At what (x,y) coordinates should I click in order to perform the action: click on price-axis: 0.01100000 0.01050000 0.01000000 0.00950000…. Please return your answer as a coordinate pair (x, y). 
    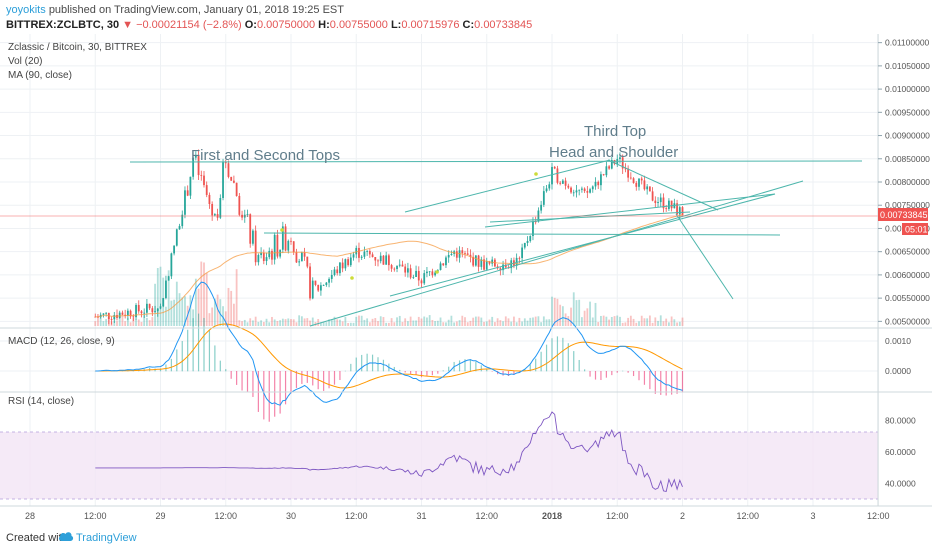
    Looking at the image, I should click on (904, 263).